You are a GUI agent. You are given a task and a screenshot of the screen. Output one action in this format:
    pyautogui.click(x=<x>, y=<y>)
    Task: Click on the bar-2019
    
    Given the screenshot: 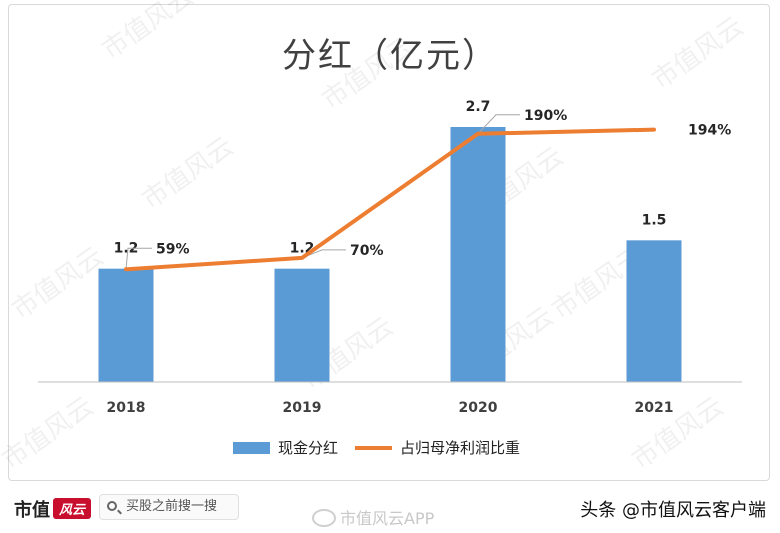 What is the action you would take?
    pyautogui.click(x=302, y=325)
    